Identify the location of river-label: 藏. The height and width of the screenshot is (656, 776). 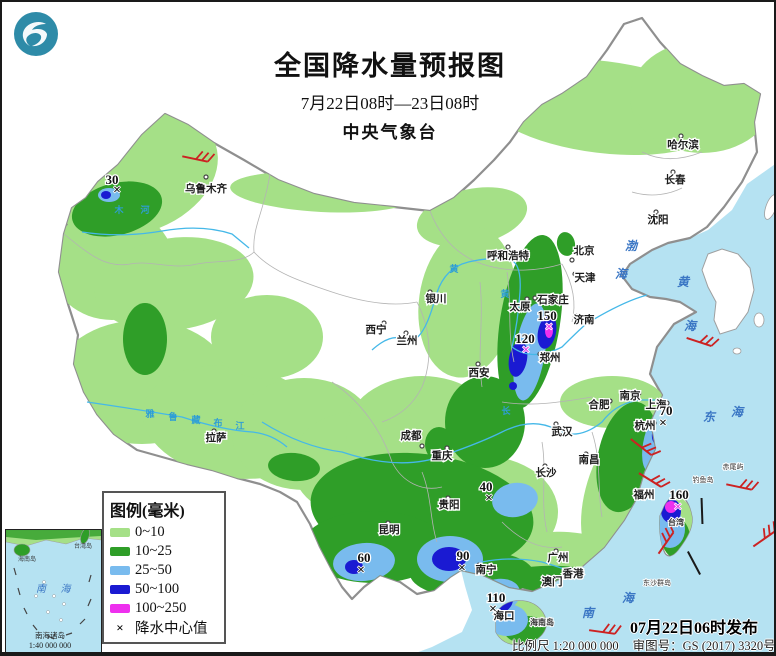
(195, 419).